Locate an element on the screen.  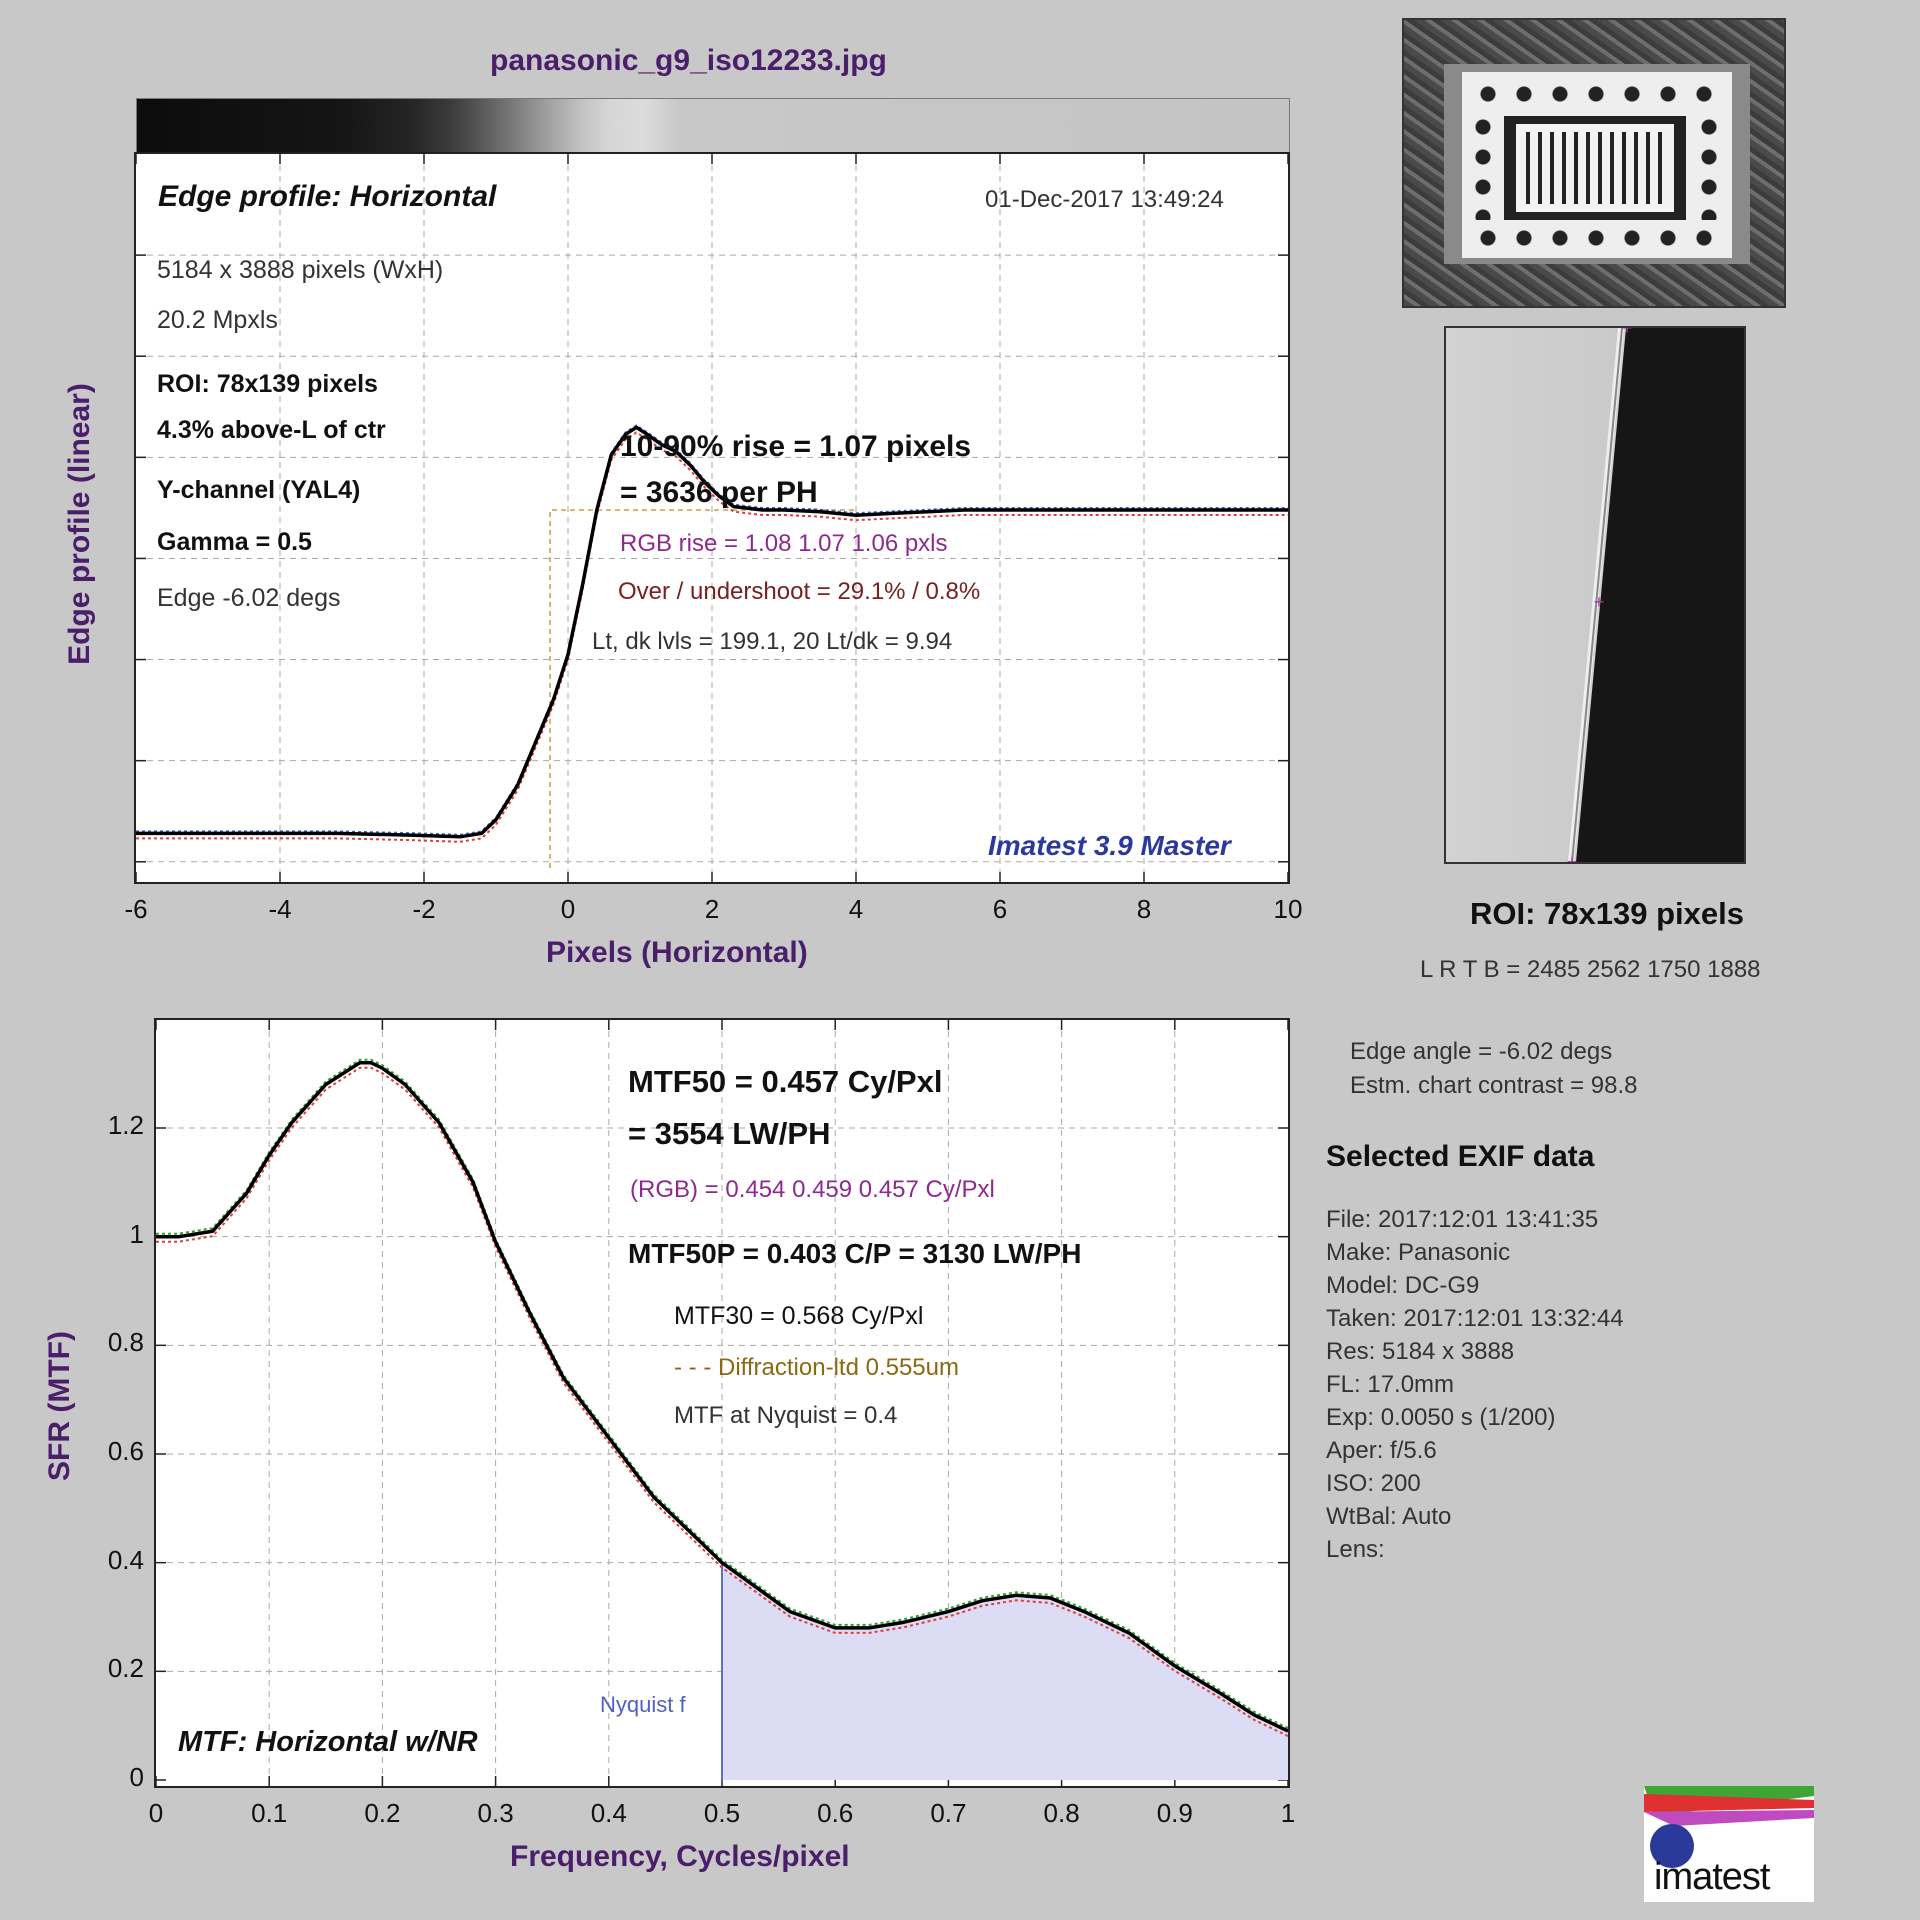
mtf-subtitle: MTF: Horizontal w/NR is located at coordinates (328, 1742).